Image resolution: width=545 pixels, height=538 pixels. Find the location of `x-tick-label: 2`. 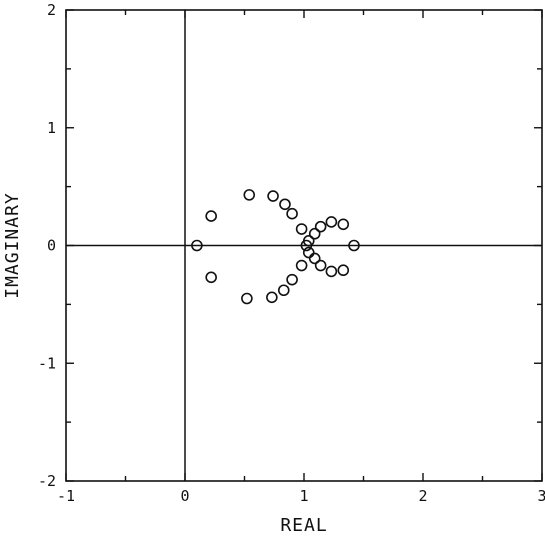

x-tick-label: 2 is located at coordinates (422, 496).